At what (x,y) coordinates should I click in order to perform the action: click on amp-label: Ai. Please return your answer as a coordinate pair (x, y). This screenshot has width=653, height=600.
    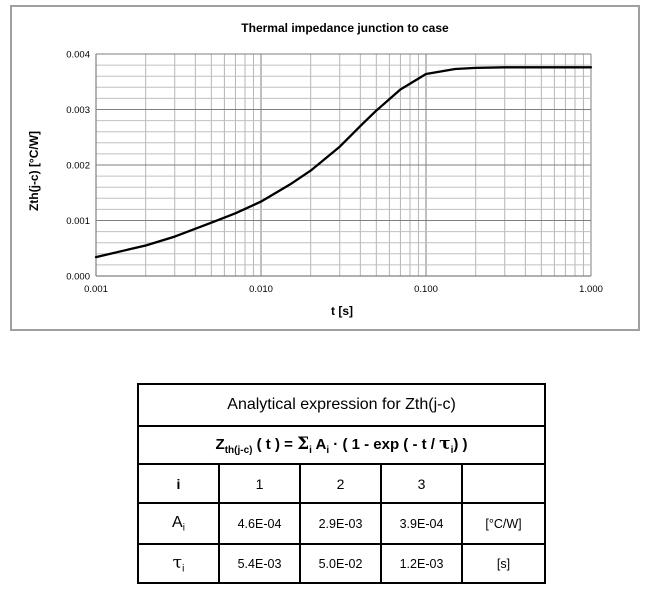
    Looking at the image, I should click on (178, 523).